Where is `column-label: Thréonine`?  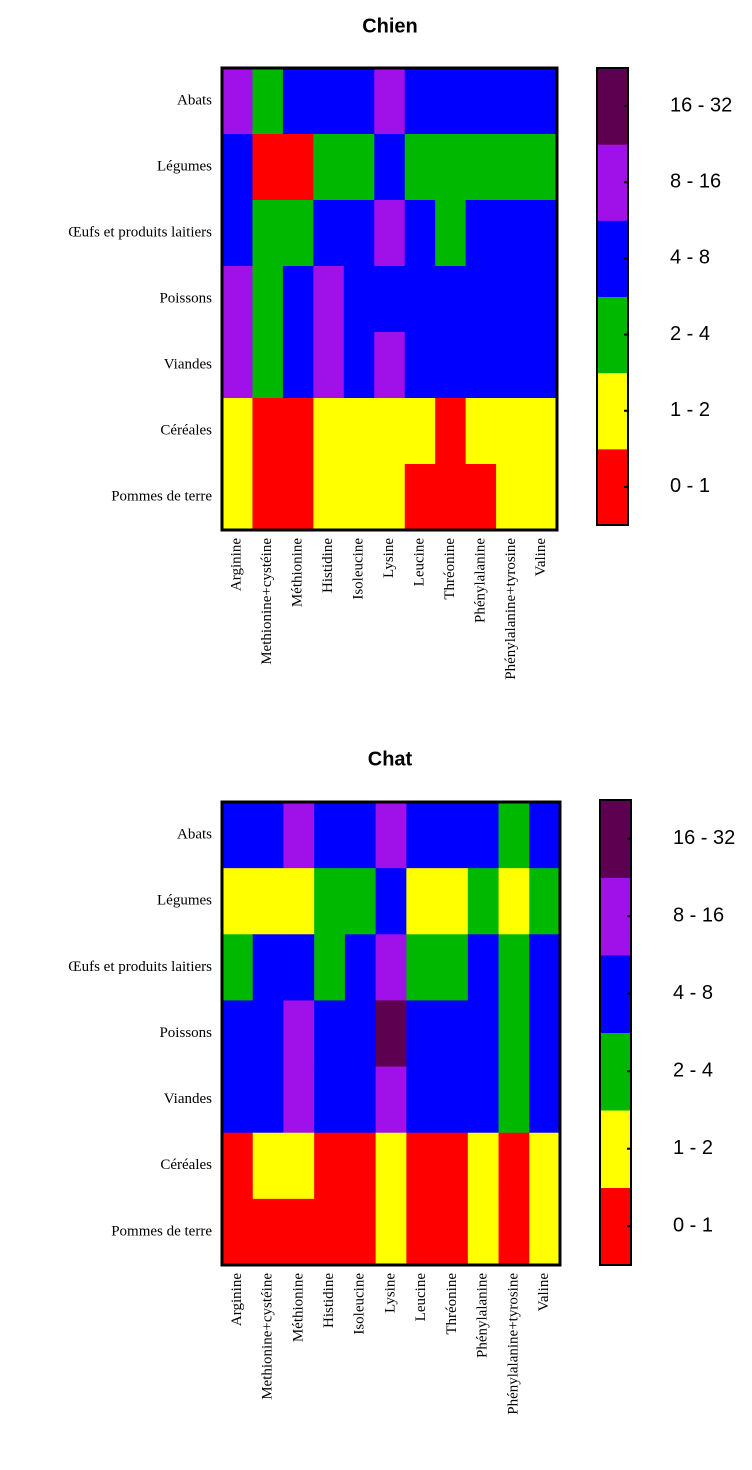 column-label: Thréonine is located at coordinates (450, 569).